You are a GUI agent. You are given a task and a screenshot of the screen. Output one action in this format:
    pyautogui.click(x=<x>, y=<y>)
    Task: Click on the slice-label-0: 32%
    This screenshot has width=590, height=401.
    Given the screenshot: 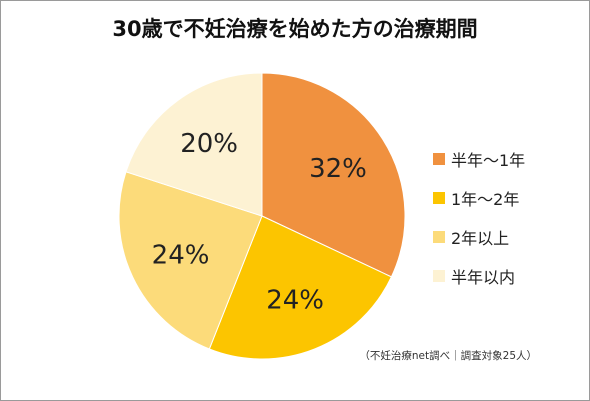 What is the action you would take?
    pyautogui.click(x=338, y=169)
    